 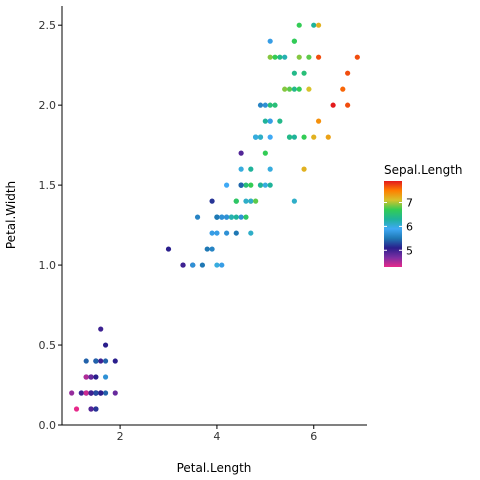 I want to click on x-axis-title: Petal.Length, so click(x=214, y=468).